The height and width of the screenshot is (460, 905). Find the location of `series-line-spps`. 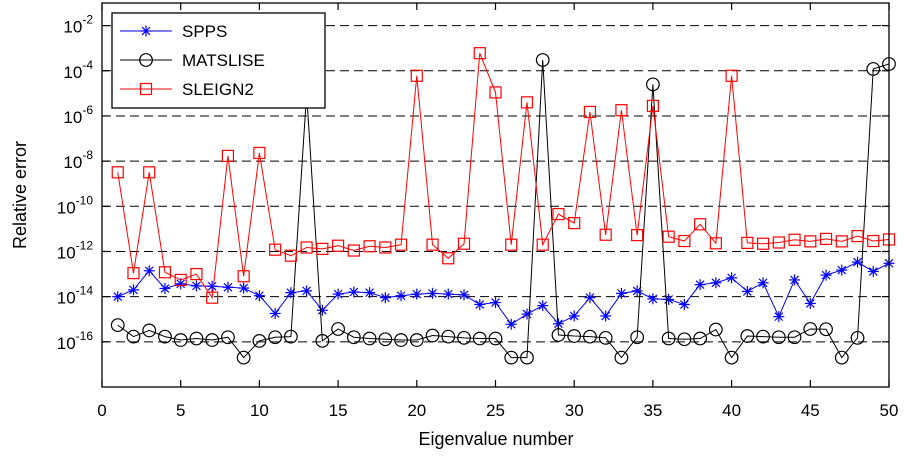

series-line-spps is located at coordinates (503, 293).